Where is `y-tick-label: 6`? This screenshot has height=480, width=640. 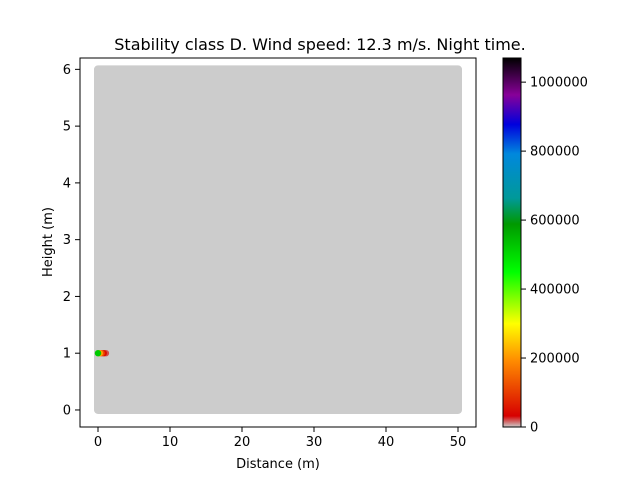 y-tick-label: 6 is located at coordinates (67, 70).